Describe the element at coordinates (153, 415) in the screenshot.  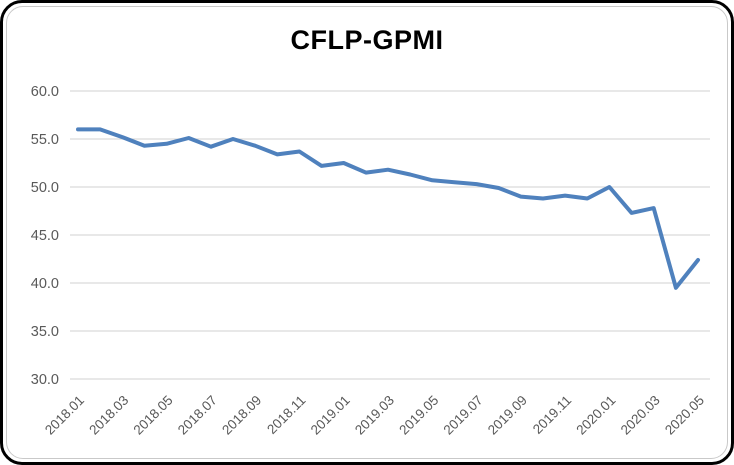
I see `x-tick-label: 2018.05` at that location.